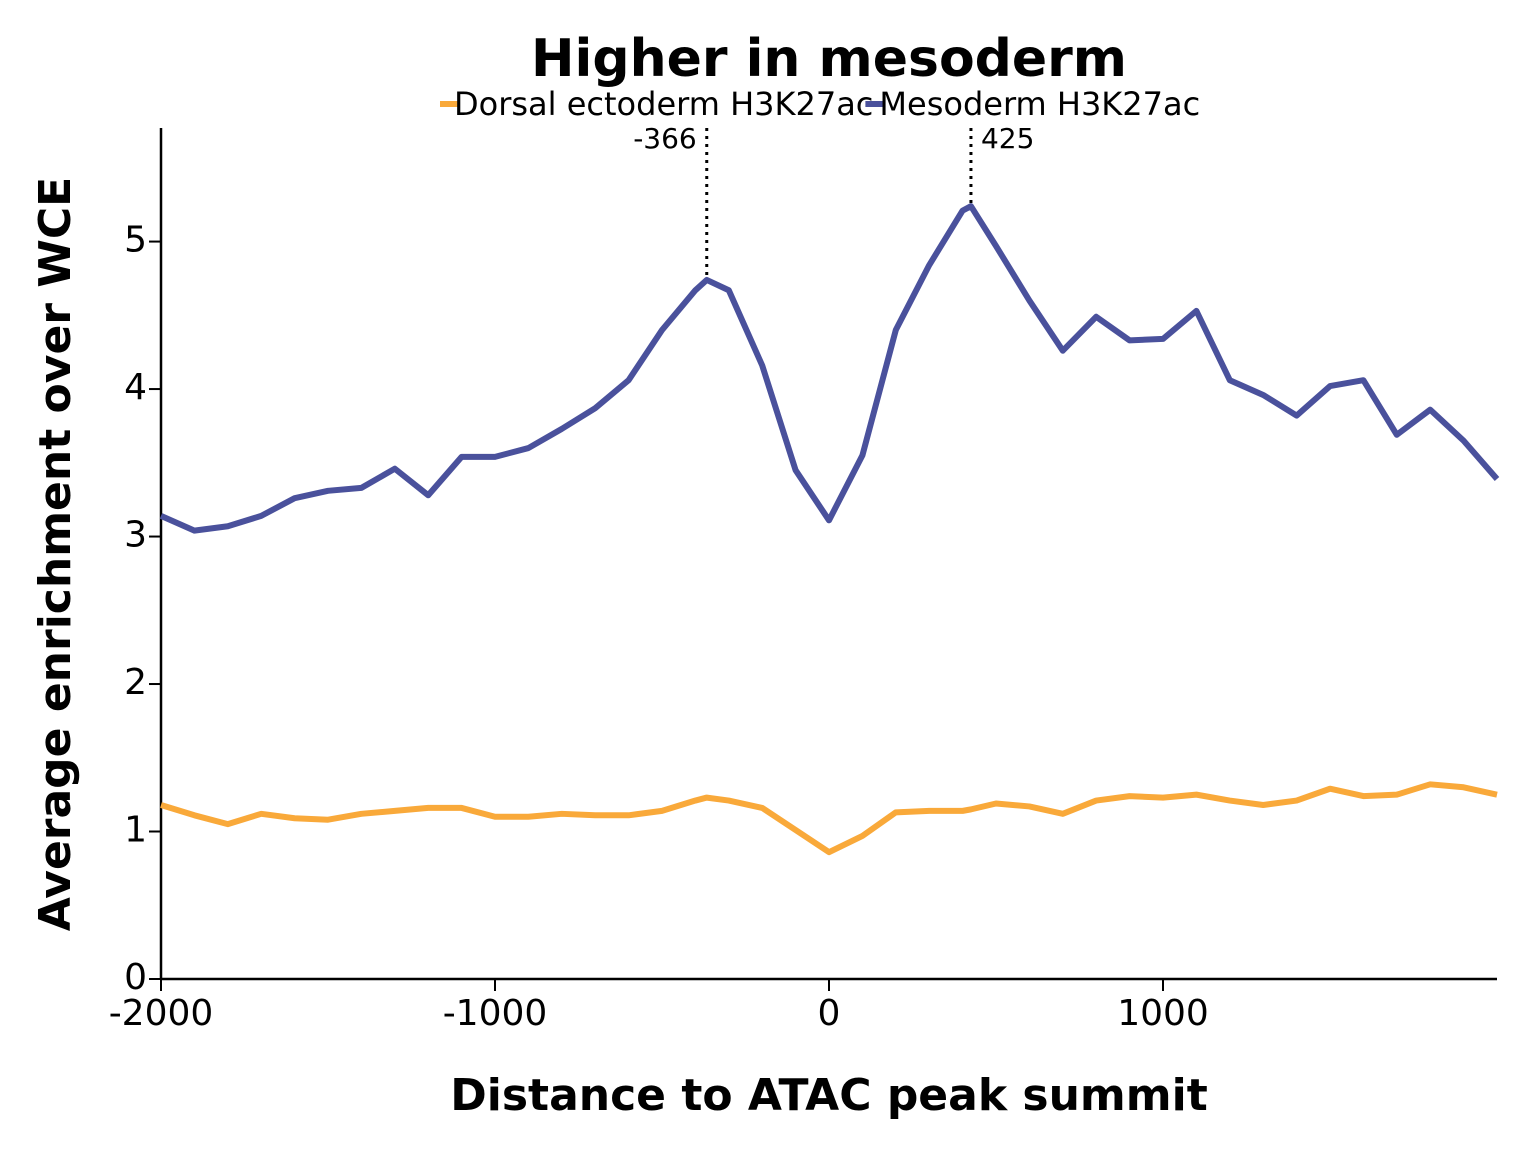 This screenshot has width=1536, height=1152. What do you see at coordinates (665, 138) in the screenshot?
I see `annotation-label: -366` at bounding box center [665, 138].